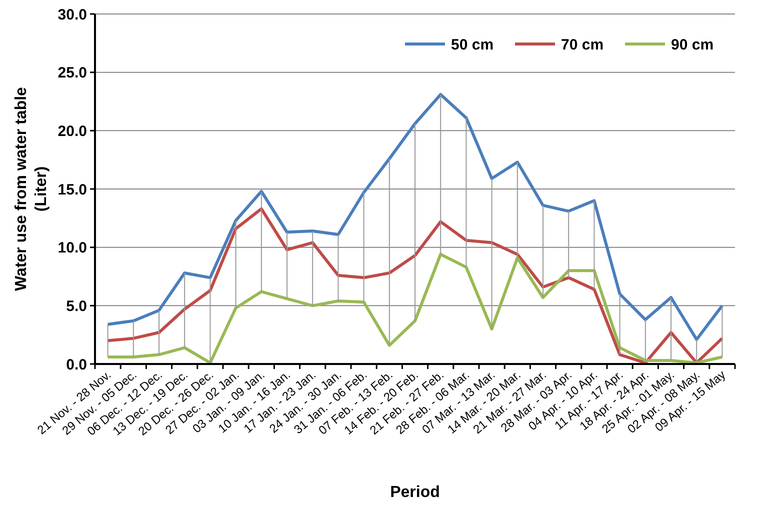 This screenshot has height=511, width=775. Describe the element at coordinates (582, 45) in the screenshot. I see `legend-label: 70 cm` at that location.